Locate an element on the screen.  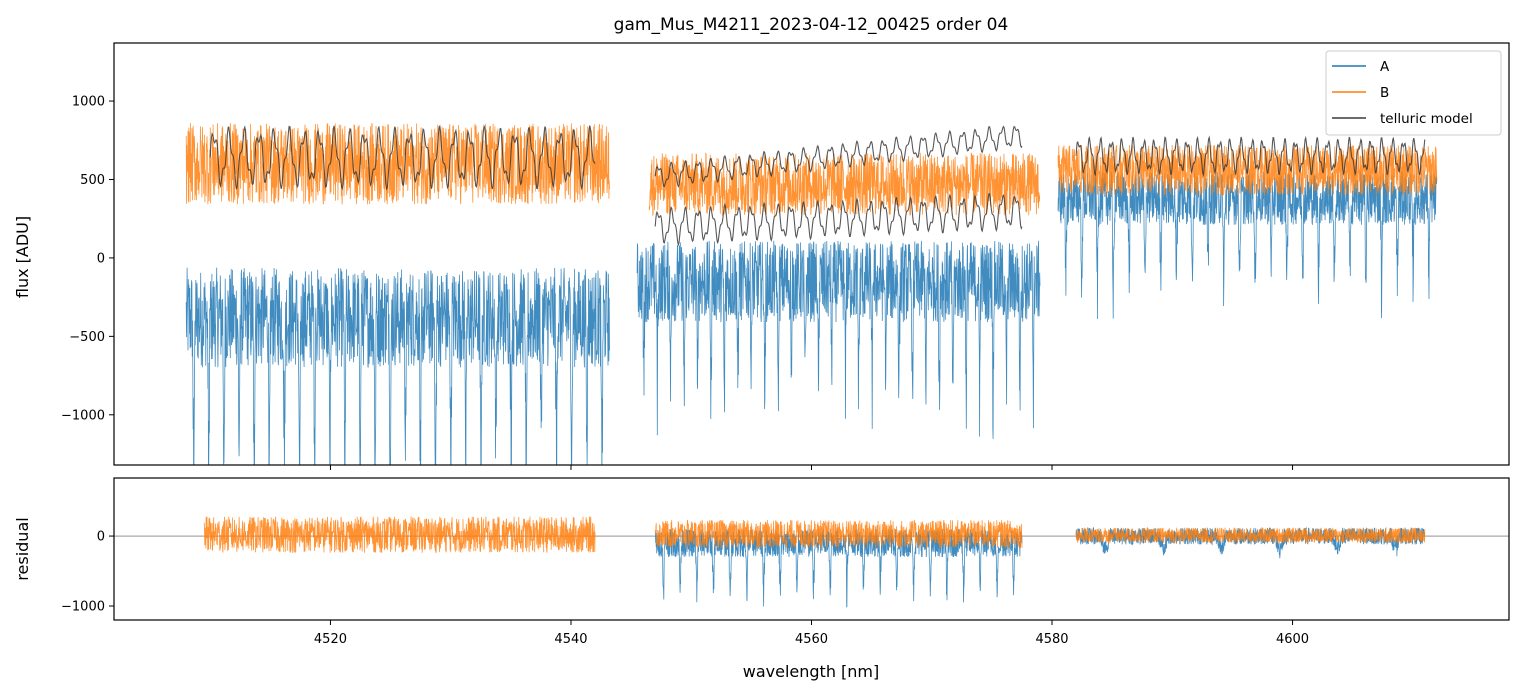
y-tick-label: 1000 is located at coordinates (88, 102).